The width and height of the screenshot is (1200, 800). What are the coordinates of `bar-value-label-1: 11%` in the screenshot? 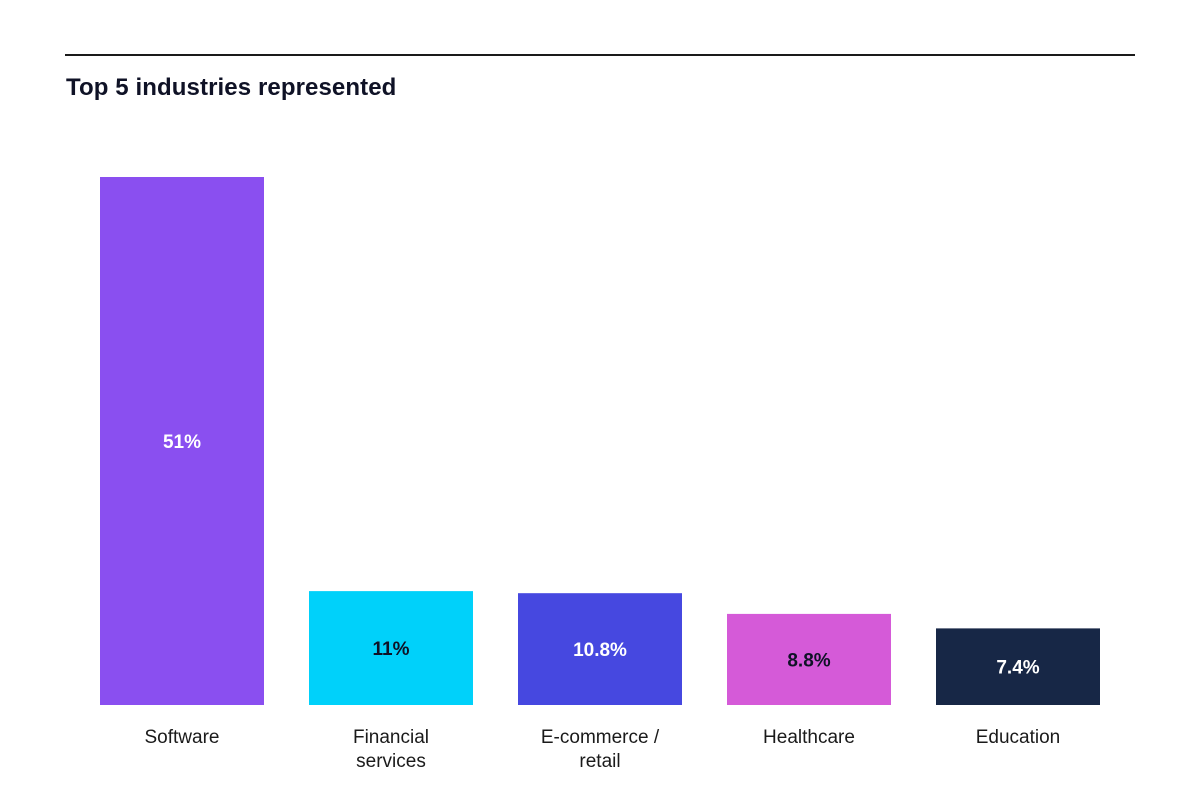 It's located at (391, 649).